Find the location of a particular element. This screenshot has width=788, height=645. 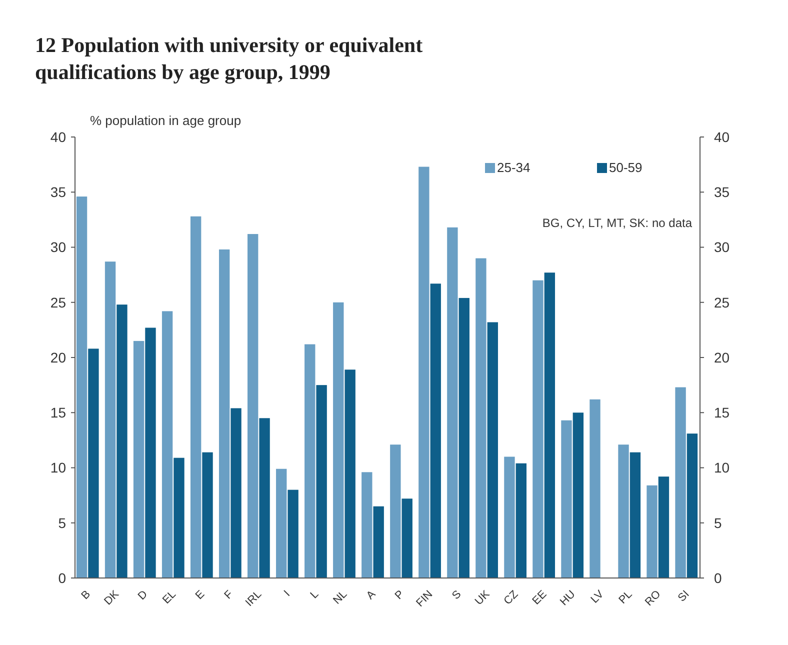

x-tick-label: L is located at coordinates (315, 595).